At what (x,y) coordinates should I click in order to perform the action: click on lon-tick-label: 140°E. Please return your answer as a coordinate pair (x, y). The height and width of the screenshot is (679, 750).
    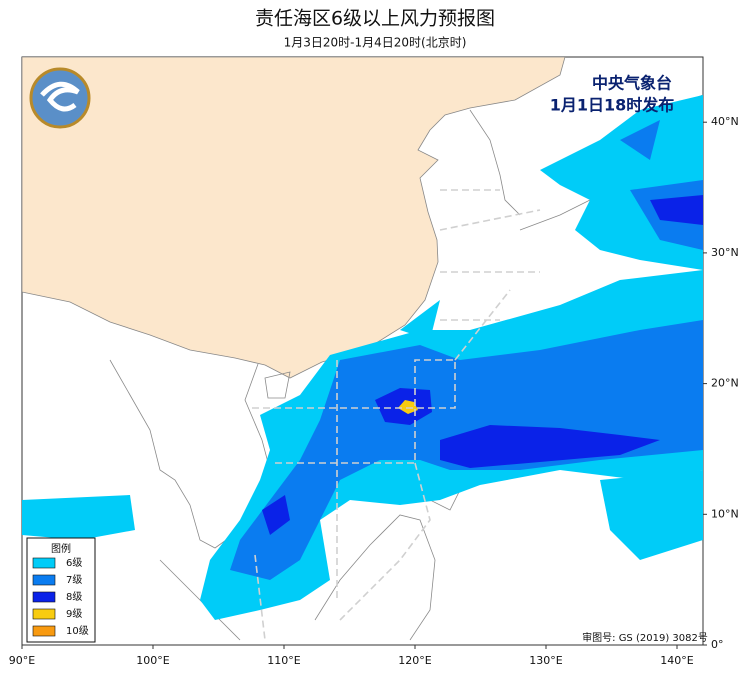
    Looking at the image, I should click on (676, 660).